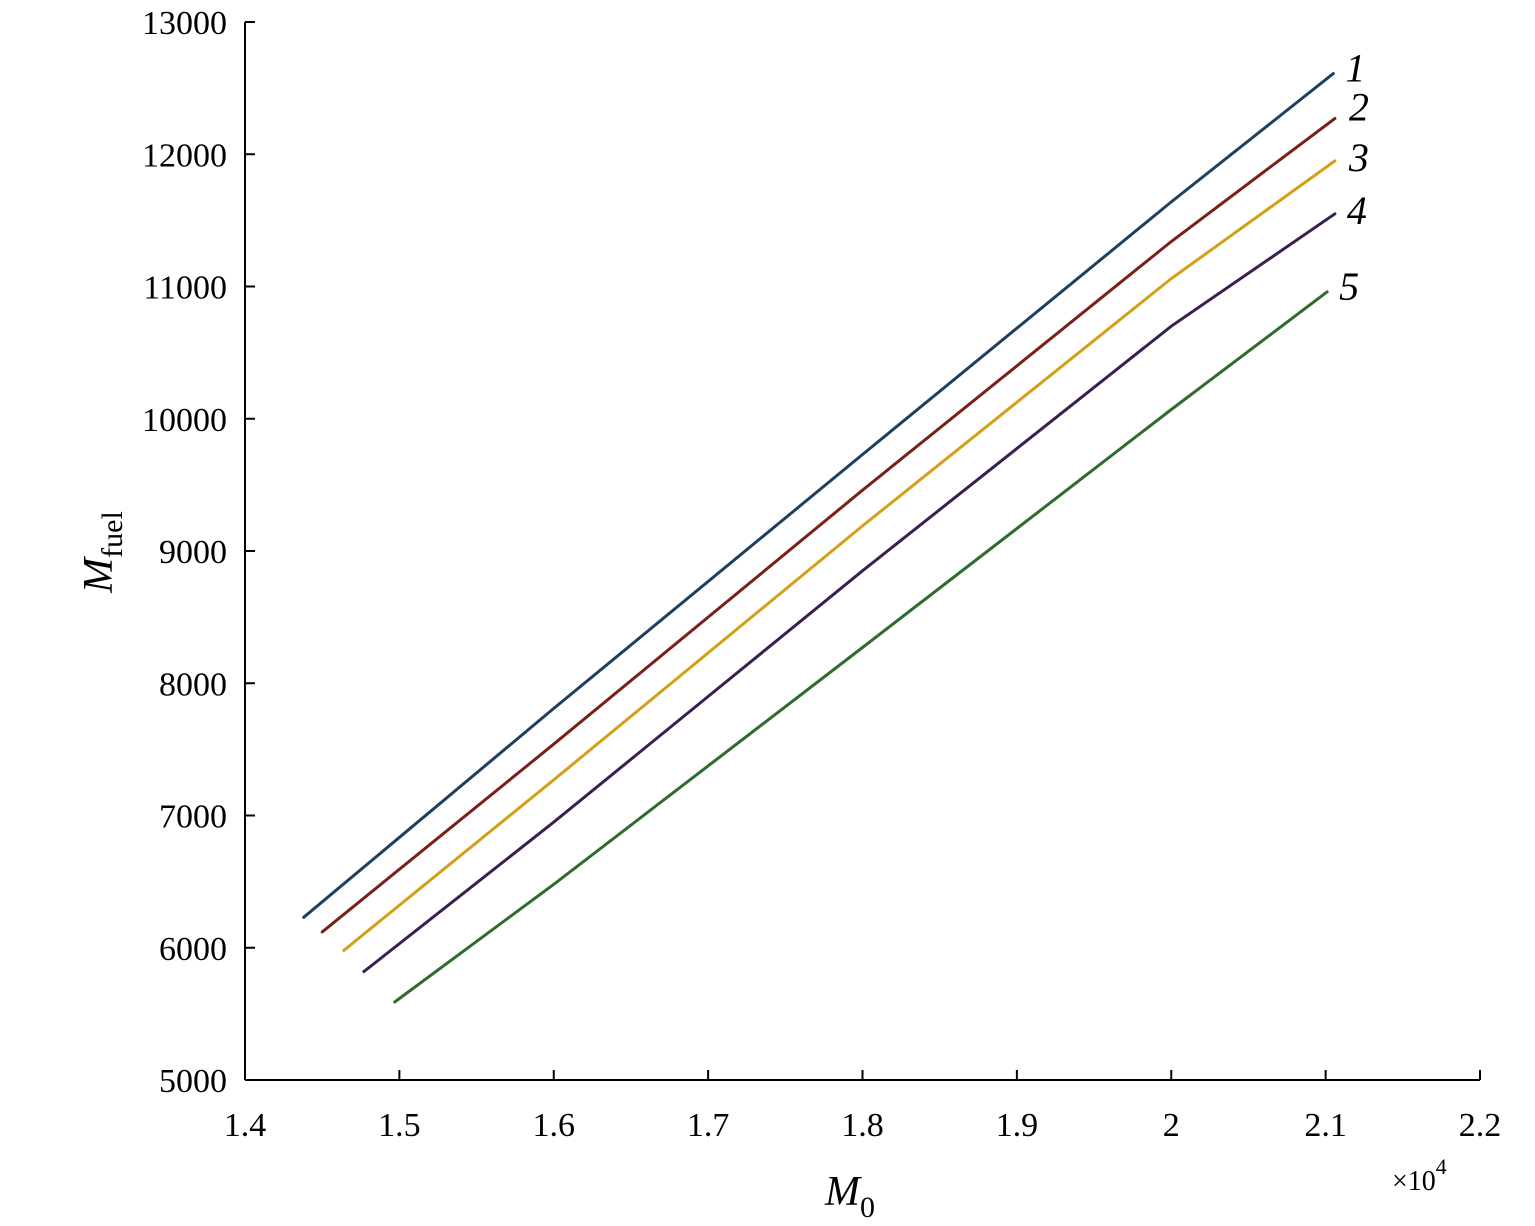  I want to click on x-ticks: 1.4 1.5 1.6 1.7 1.8 1.9 2 2.1 2.2, so click(863, 1107).